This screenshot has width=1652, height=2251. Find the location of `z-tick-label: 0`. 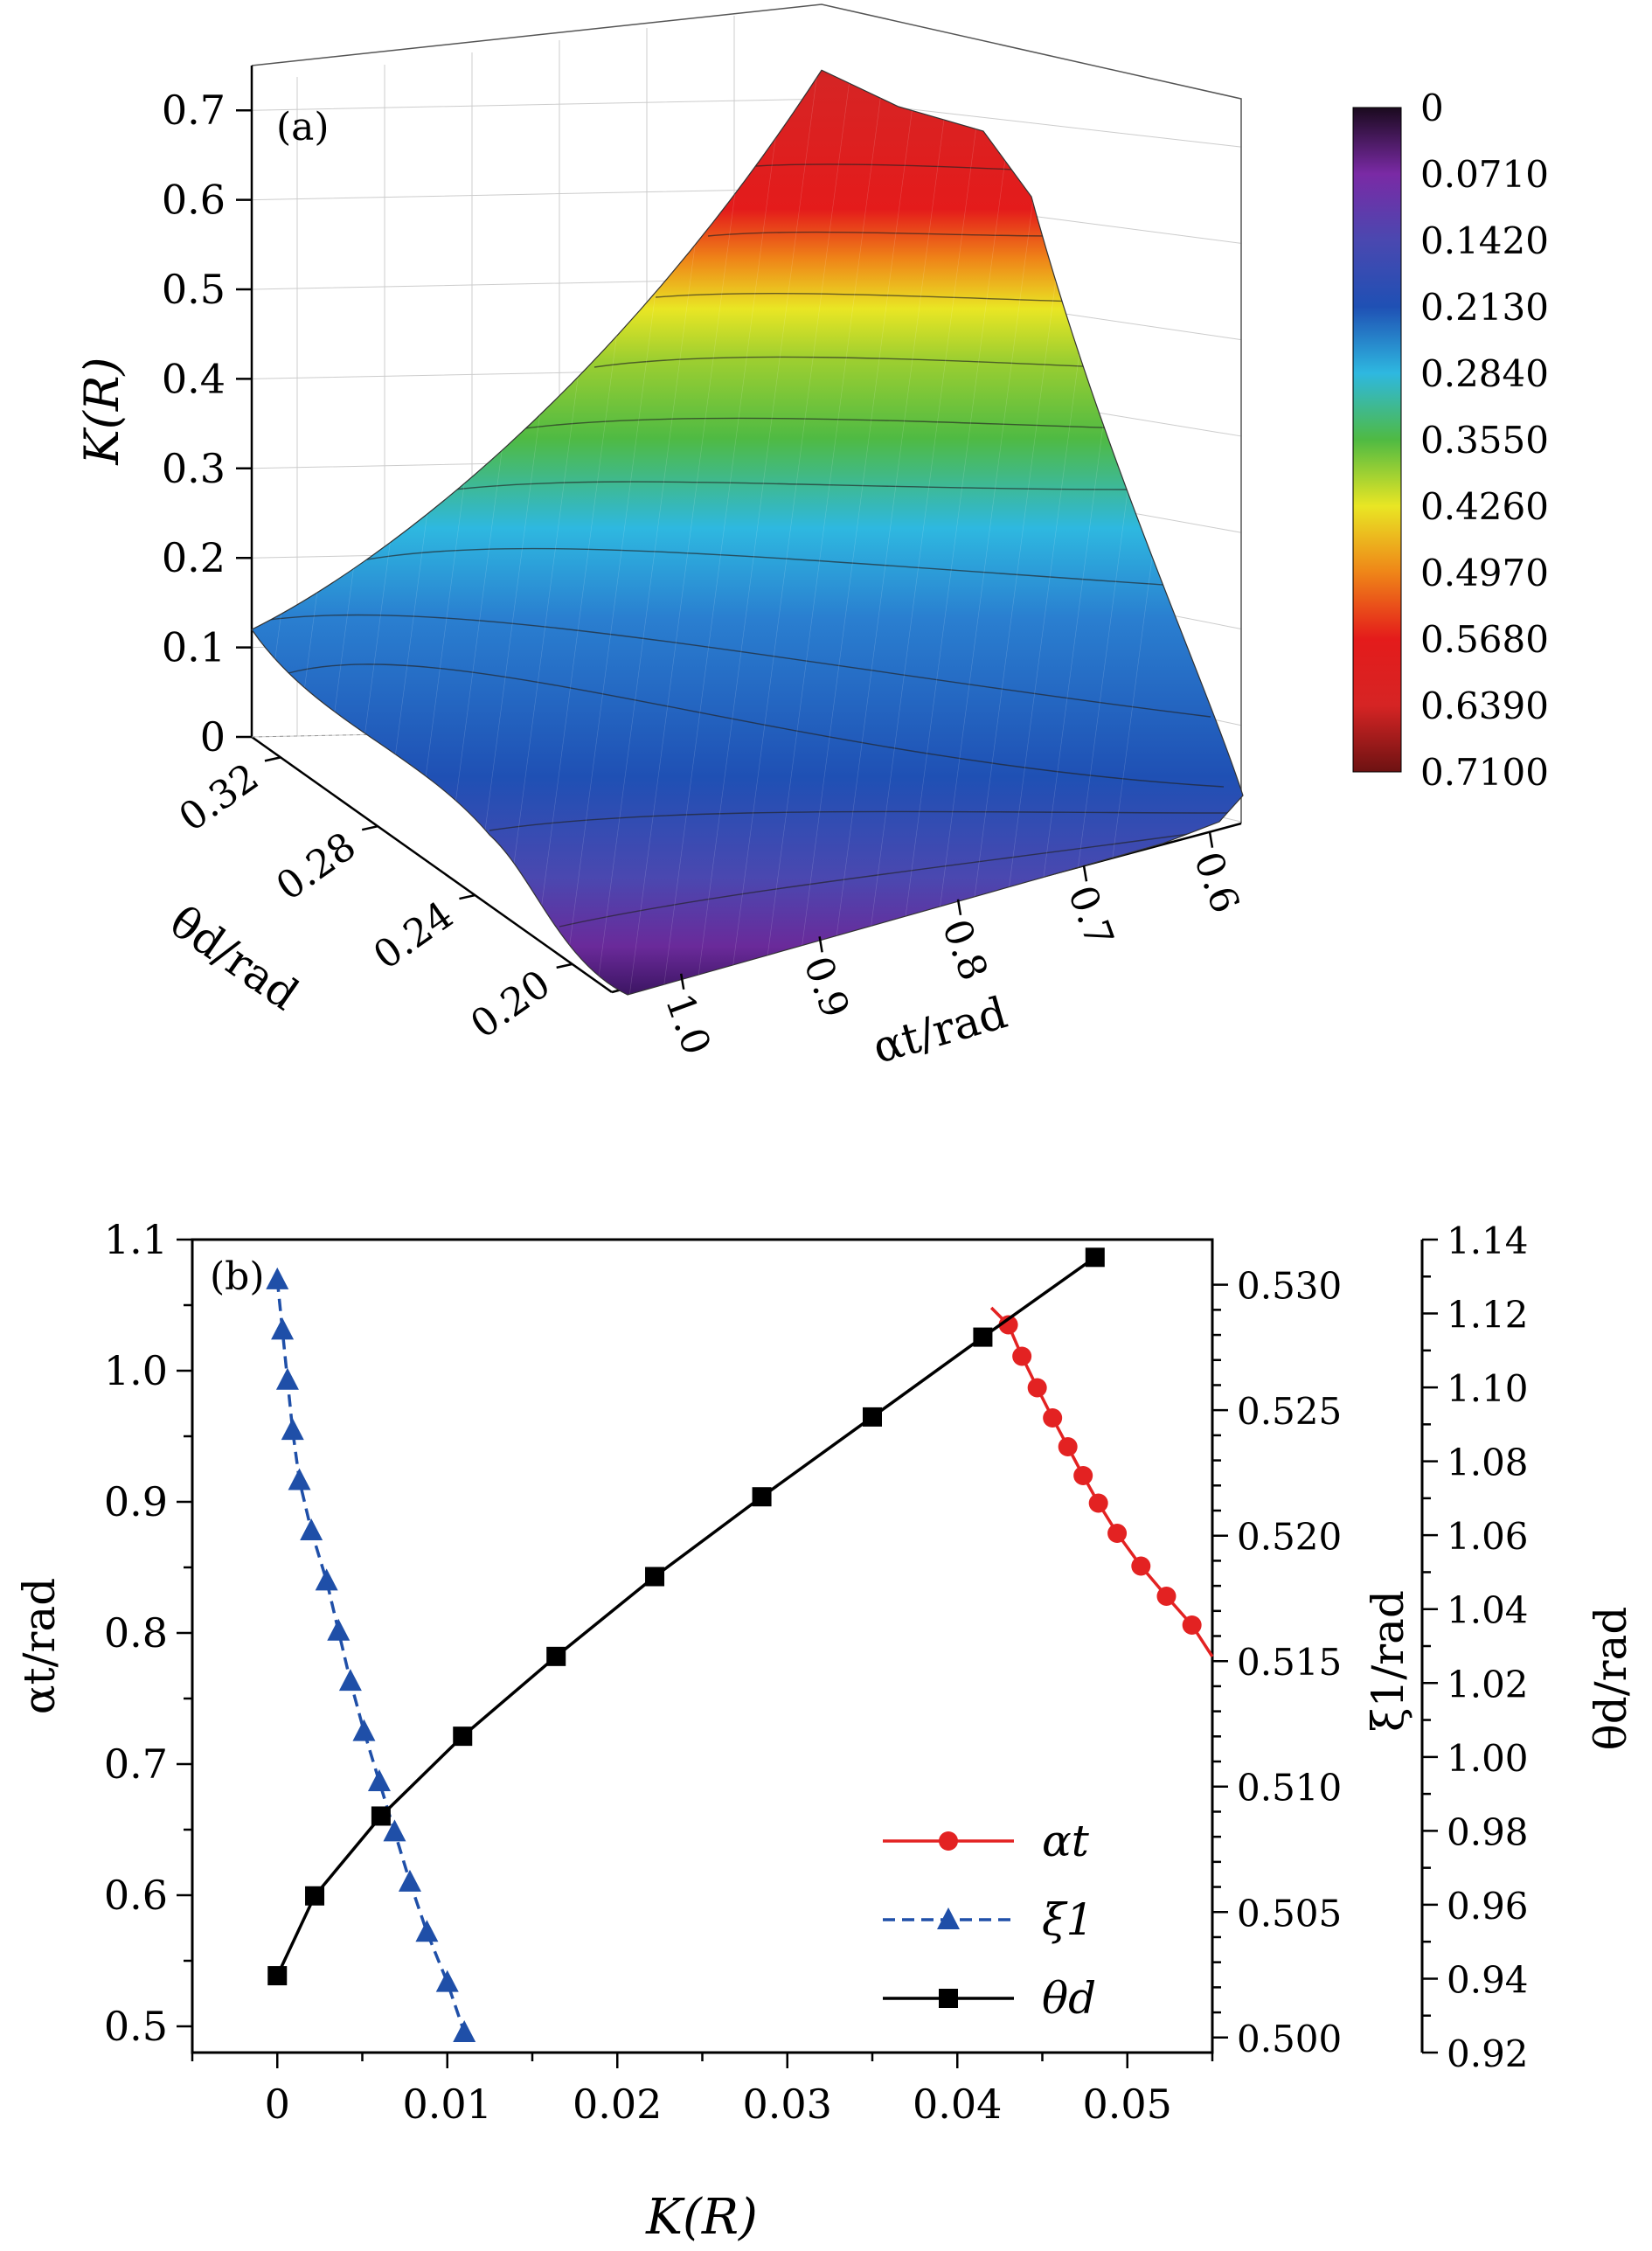

z-tick-label: 0 is located at coordinates (213, 737).